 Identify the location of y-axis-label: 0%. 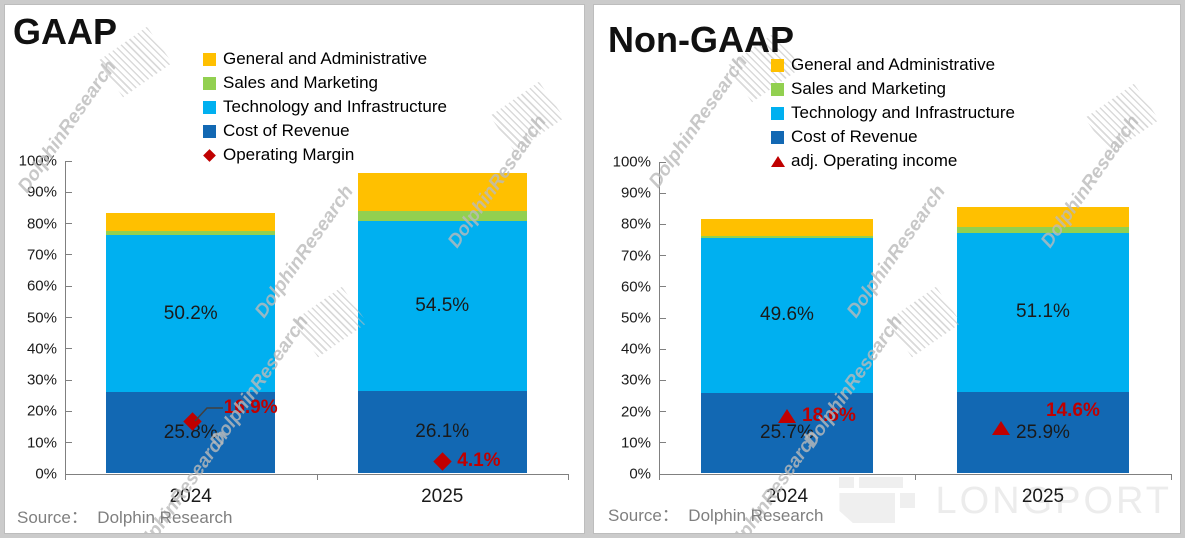
(46, 474).